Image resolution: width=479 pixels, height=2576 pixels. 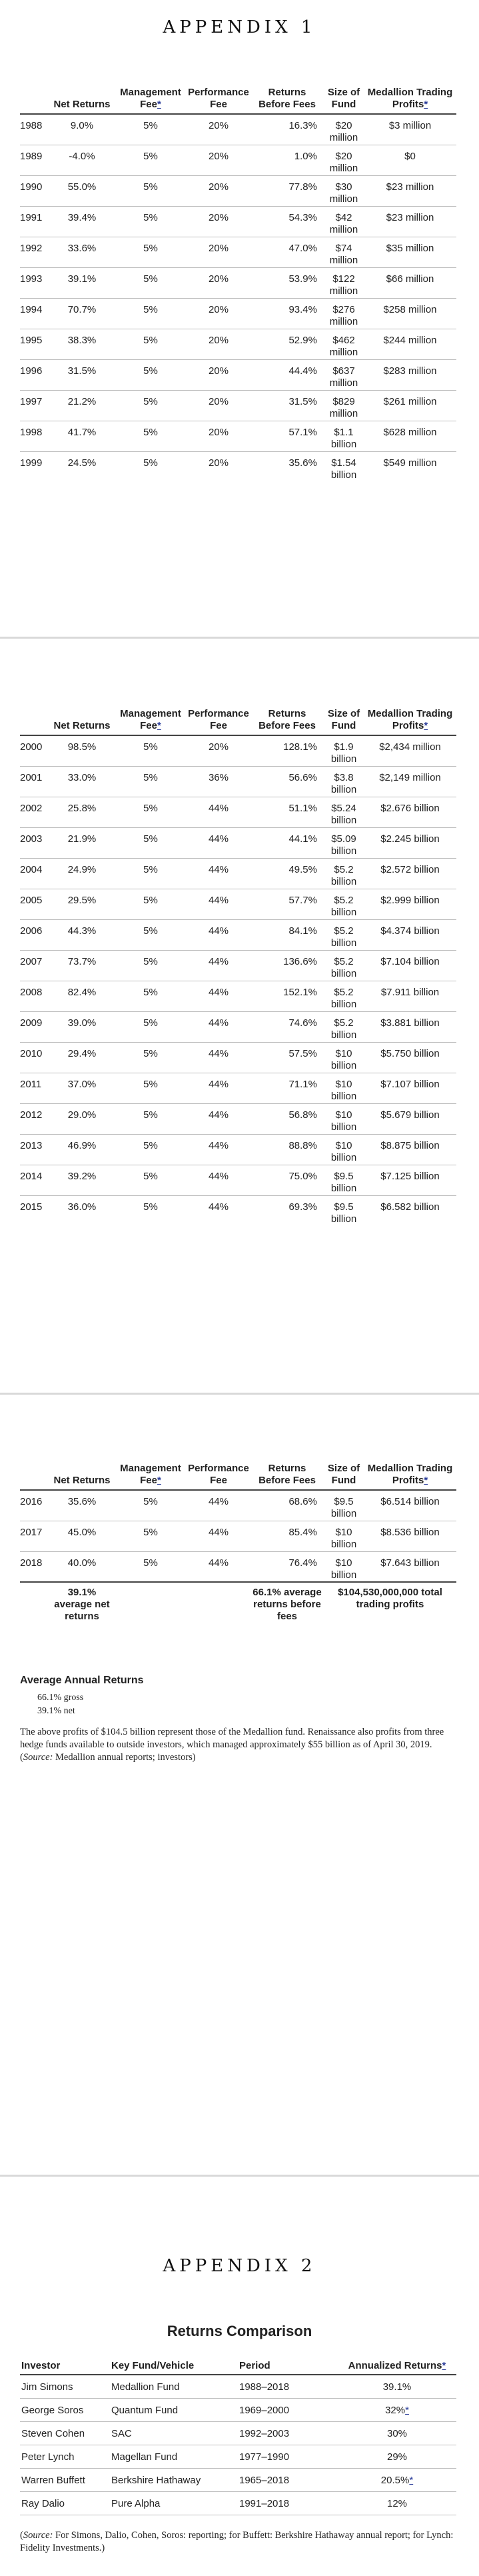 I want to click on returns-comparison-title: Returns Comparison, so click(x=240, y=2331).